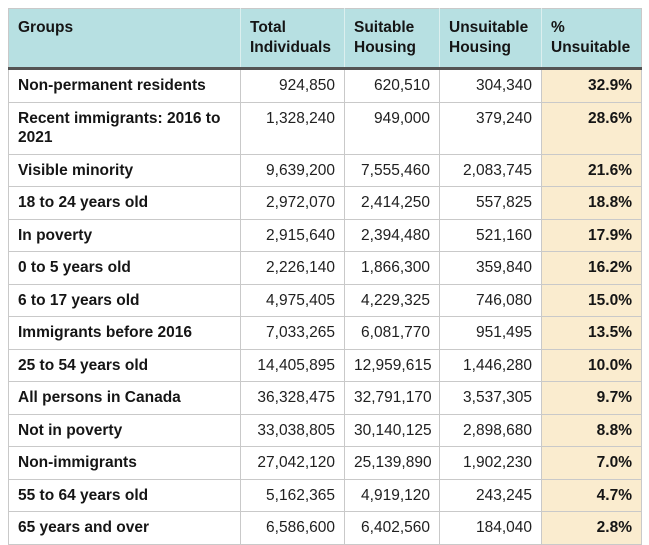 This screenshot has height=545, width=649. What do you see at coordinates (490, 333) in the screenshot?
I see `cell-unsuitable-housing: 951,495` at bounding box center [490, 333].